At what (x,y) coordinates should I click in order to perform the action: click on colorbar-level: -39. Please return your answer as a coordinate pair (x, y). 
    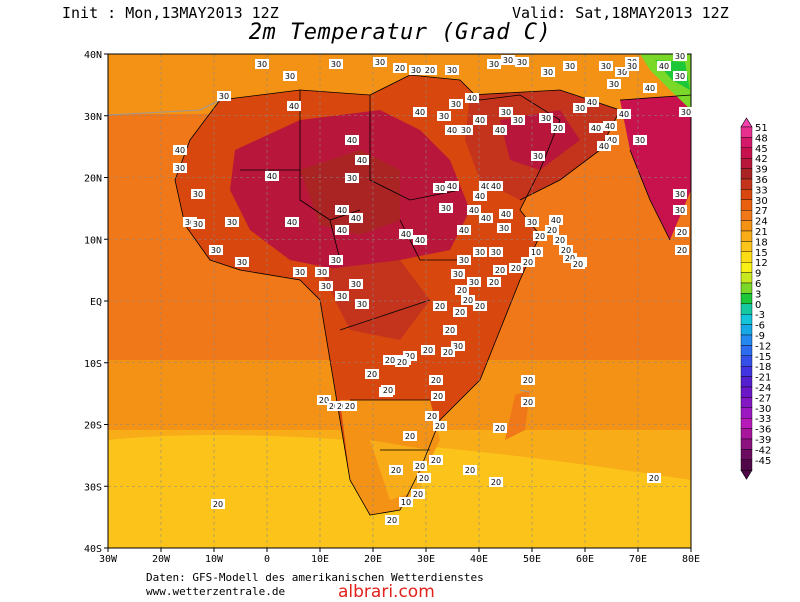
    Looking at the image, I should click on (763, 440).